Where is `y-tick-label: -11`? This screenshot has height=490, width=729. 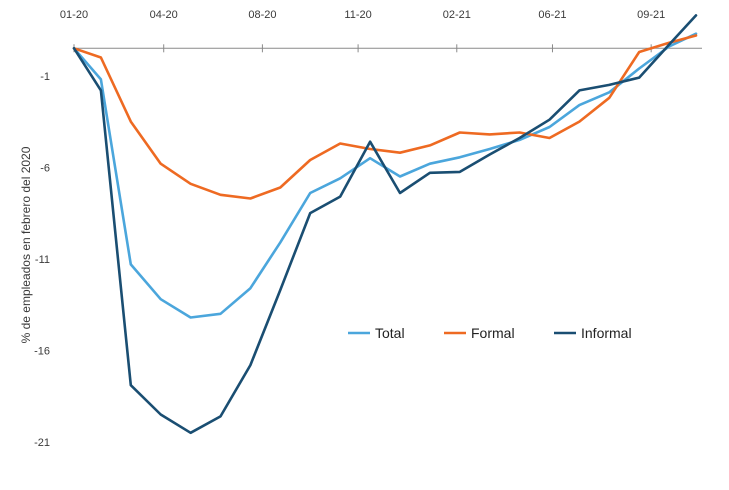 y-tick-label: -11 is located at coordinates (42, 260).